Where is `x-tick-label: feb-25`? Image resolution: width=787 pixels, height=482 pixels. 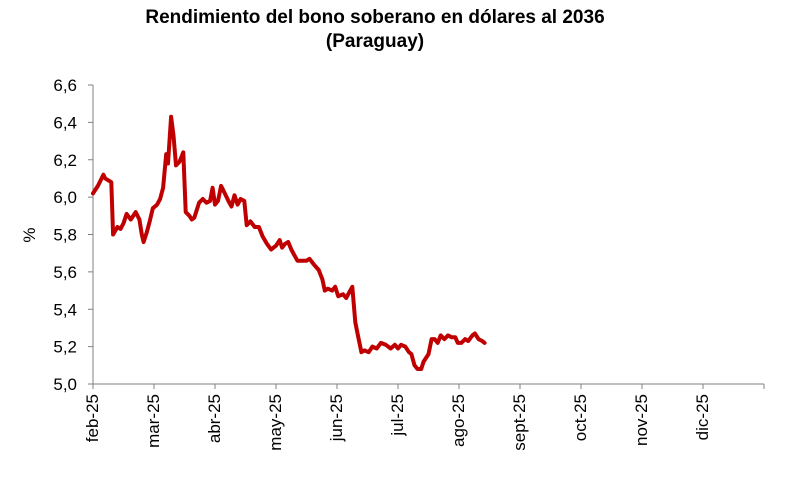 x-tick-label: feb-25 is located at coordinates (92, 418).